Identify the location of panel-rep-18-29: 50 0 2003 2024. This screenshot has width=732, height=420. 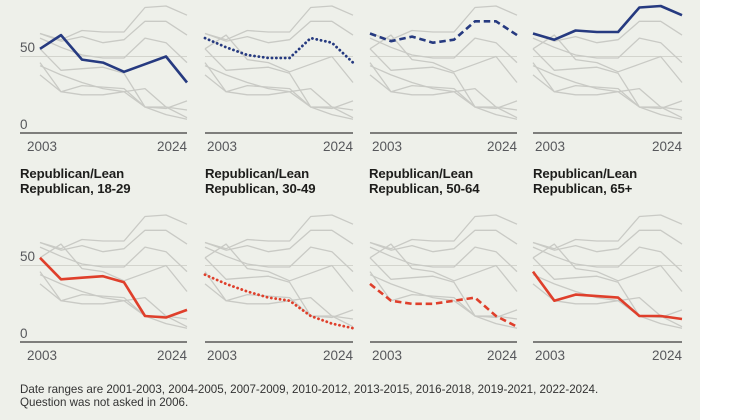
(104, 288).